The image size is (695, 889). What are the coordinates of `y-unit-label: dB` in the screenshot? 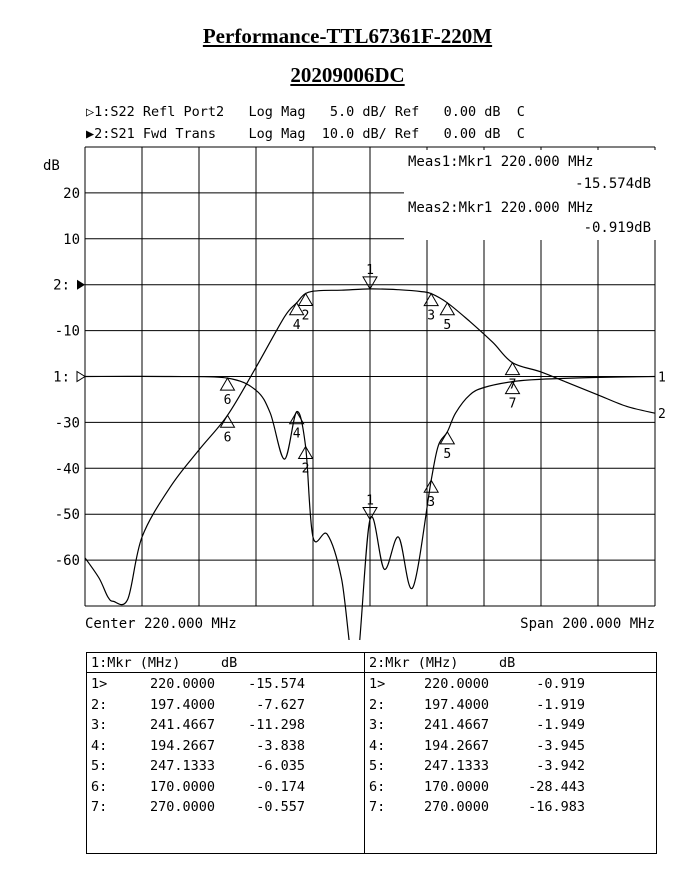 It's located at (51, 166).